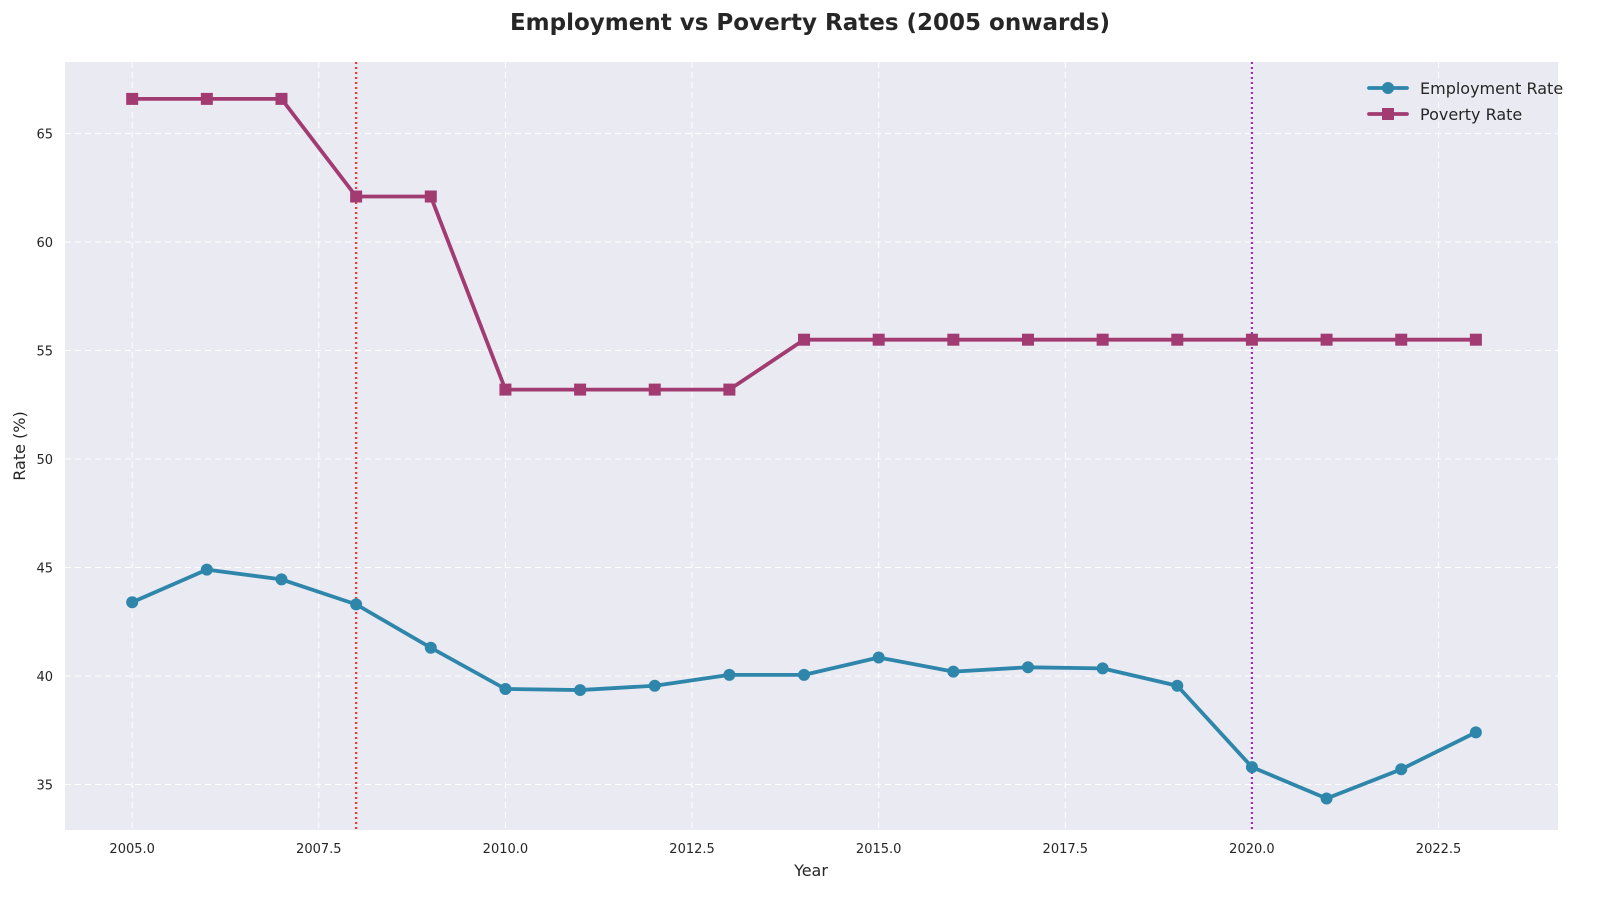 The image size is (1600, 912). I want to click on y-tick-label: 40, so click(44, 677).